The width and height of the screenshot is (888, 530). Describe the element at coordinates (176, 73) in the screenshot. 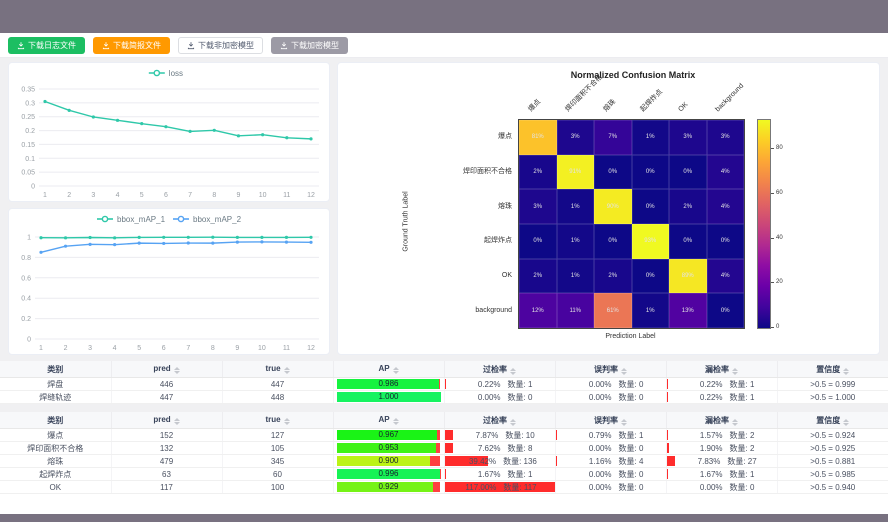

I see `legend-label: loss` at that location.